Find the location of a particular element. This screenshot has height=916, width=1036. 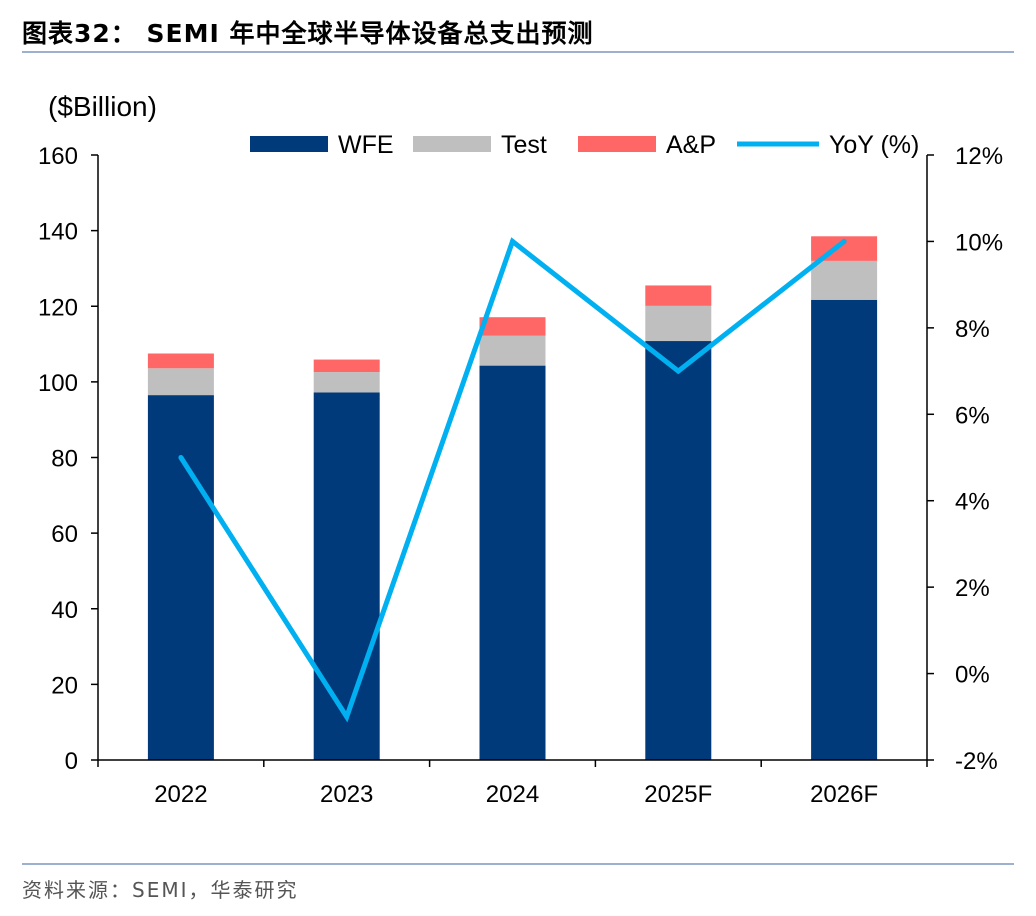

x-tick-label: 2023 is located at coordinates (346, 794).